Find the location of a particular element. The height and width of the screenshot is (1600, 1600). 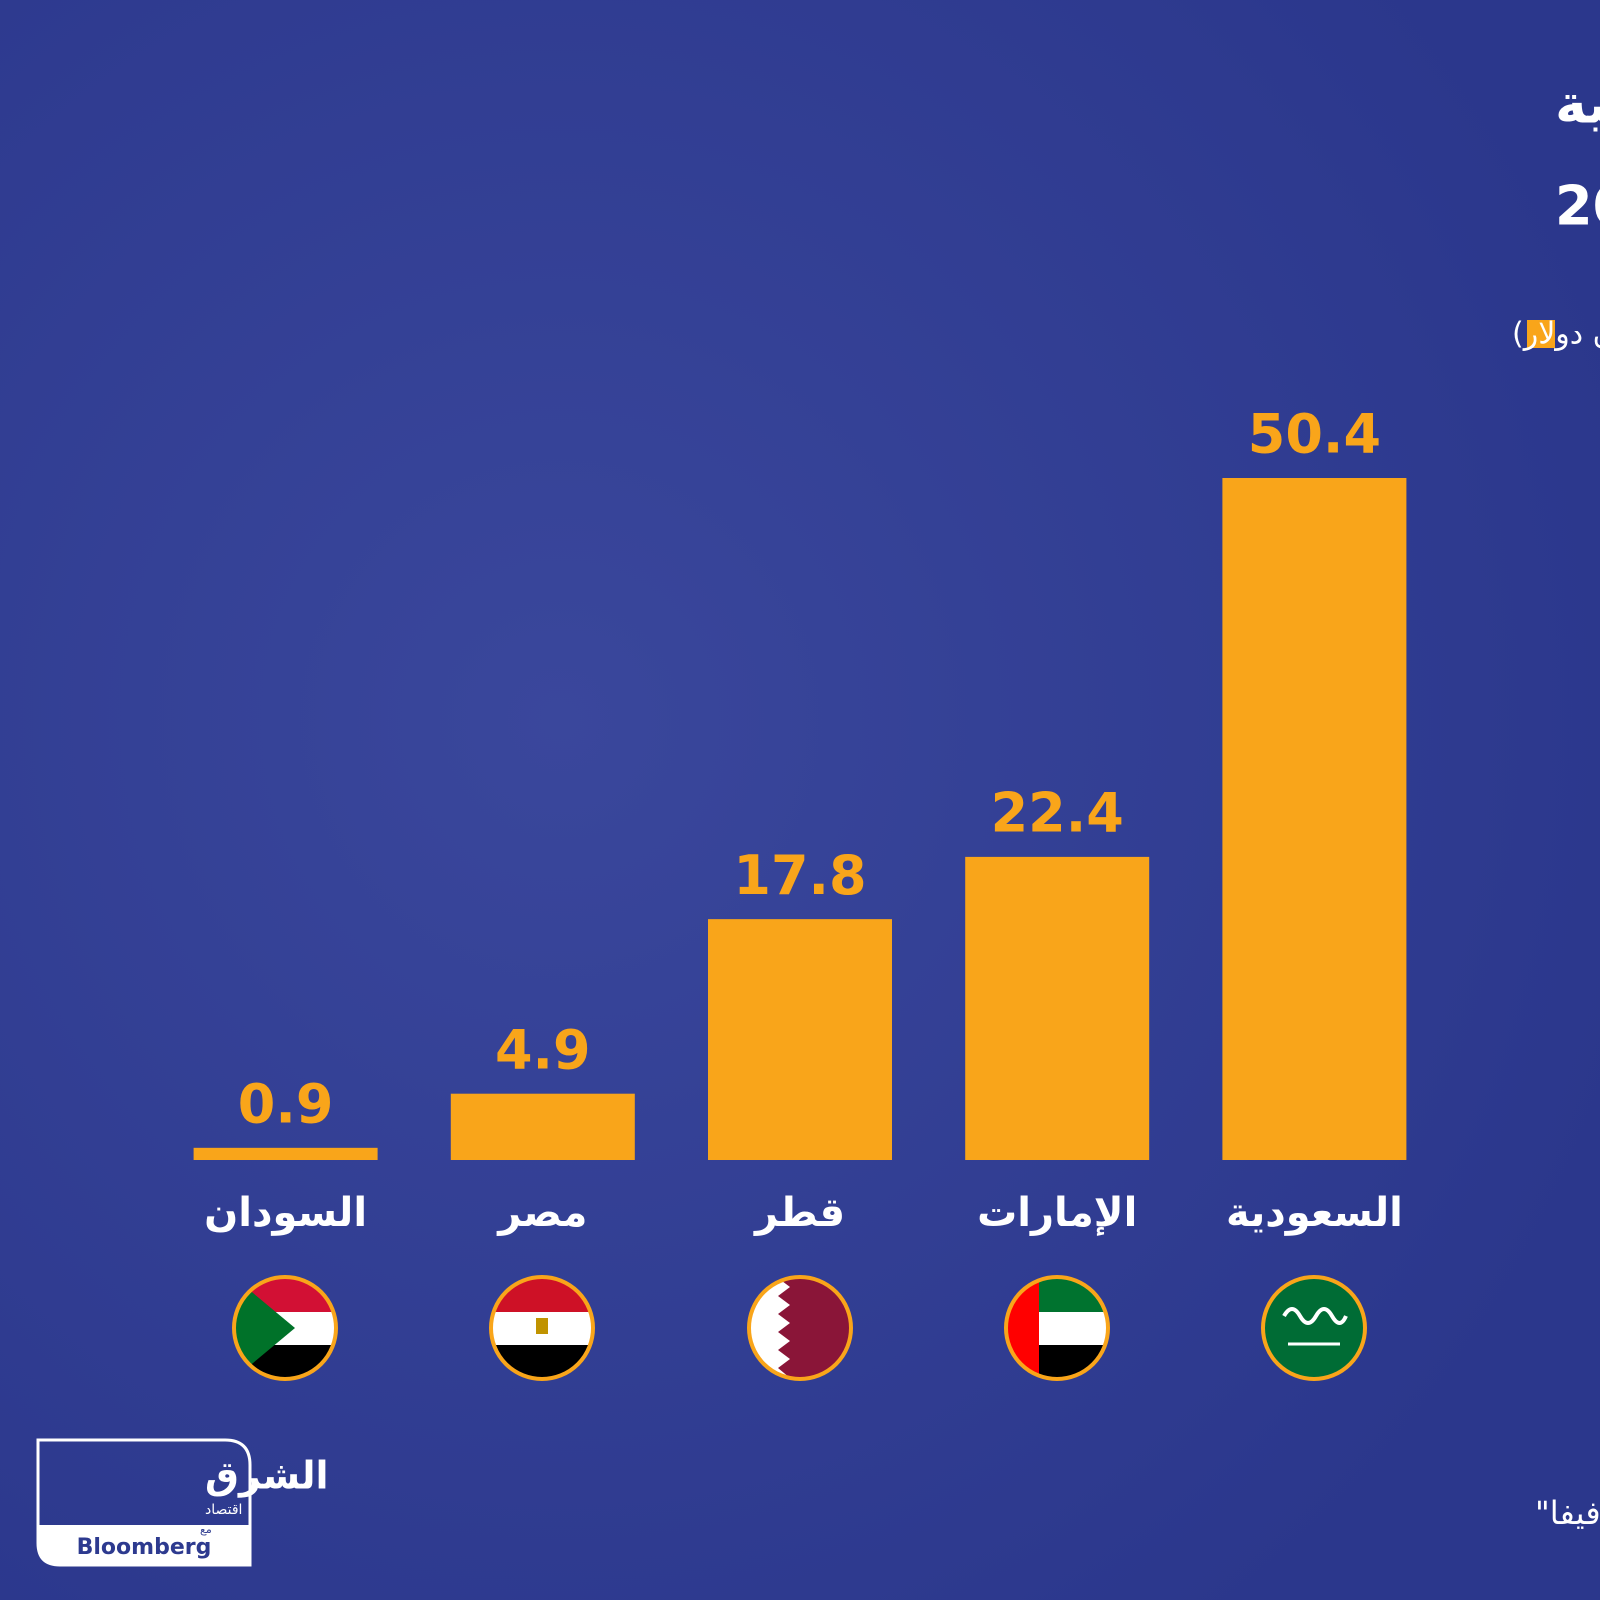

category-label: السودان is located at coordinates (285, 1213).